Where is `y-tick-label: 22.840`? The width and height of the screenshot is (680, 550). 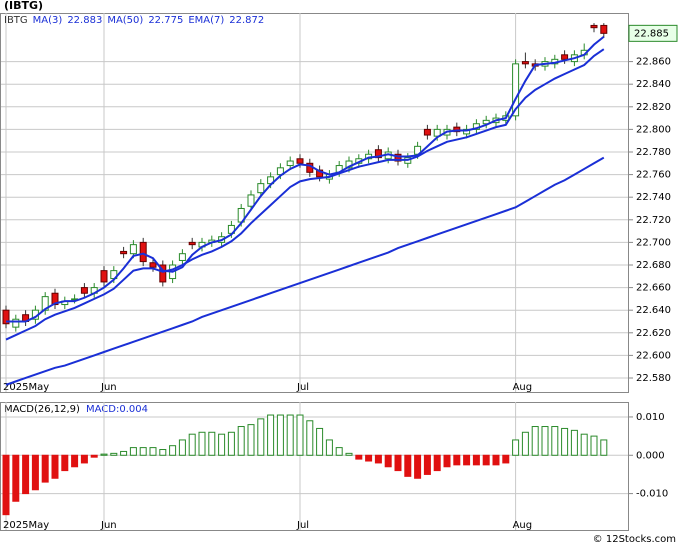
y-tick-label: 22.840 is located at coordinates (653, 84).